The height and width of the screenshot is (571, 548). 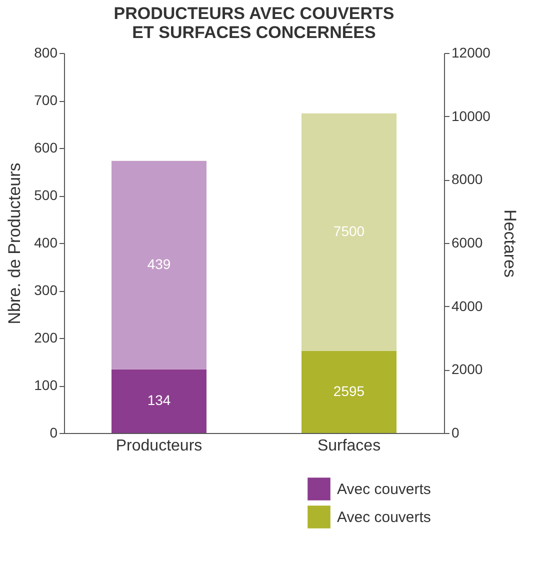 What do you see at coordinates (456, 432) in the screenshot?
I see `y2-tick-label: 0` at bounding box center [456, 432].